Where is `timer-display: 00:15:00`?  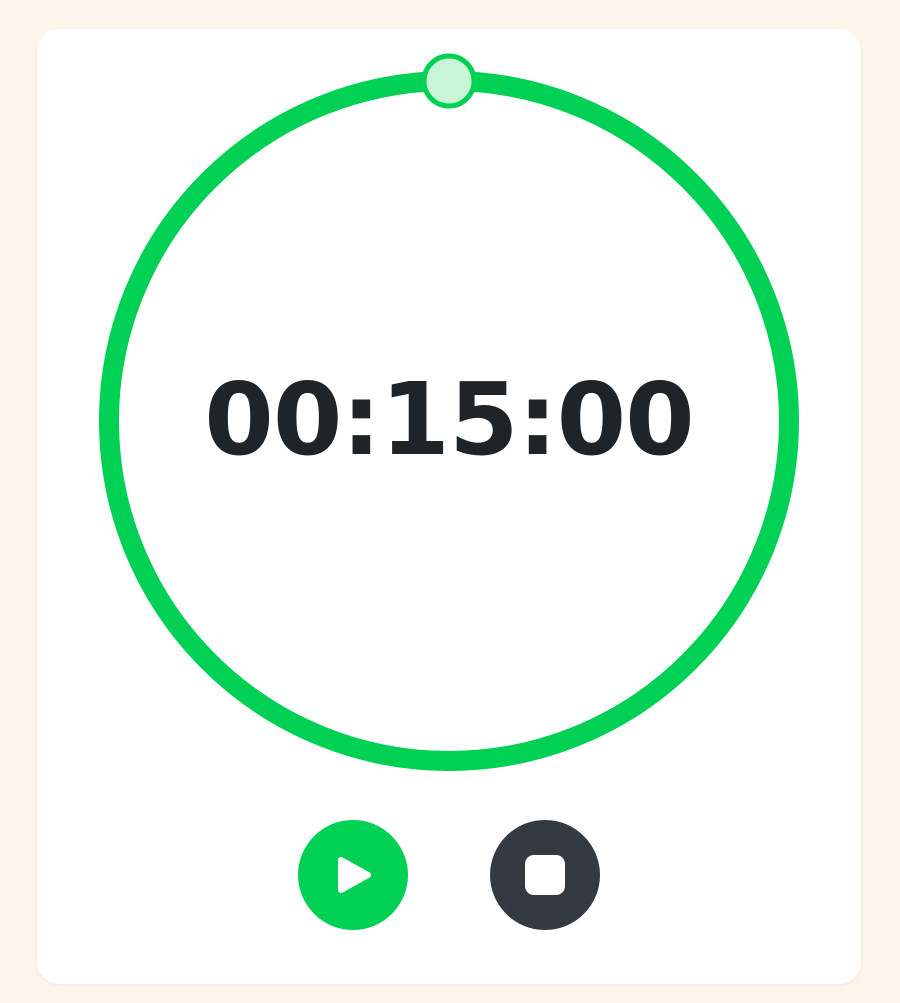
timer-display: 00:15:00 is located at coordinates (449, 419).